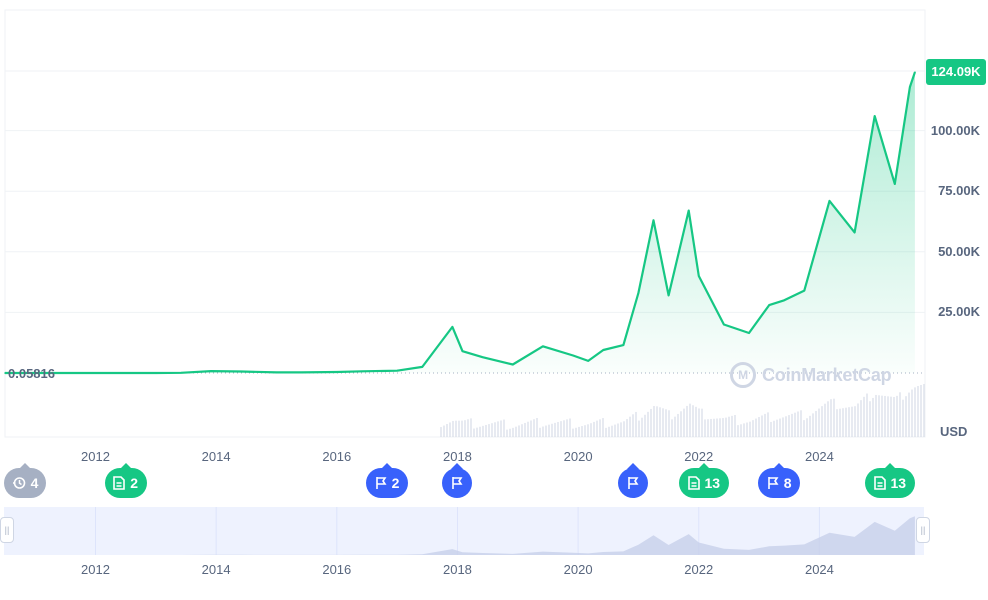 The image size is (988, 600). I want to click on event-marker-flag-2018, so click(457, 480).